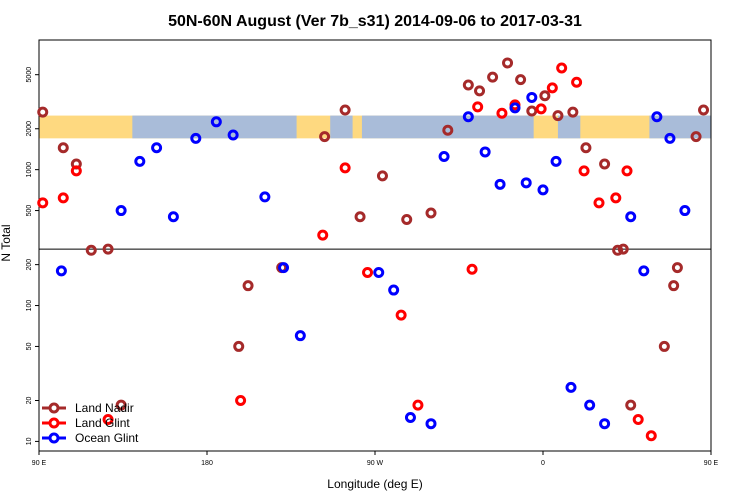  What do you see at coordinates (29, 211) in the screenshot?
I see `y-tick-label: 500` at bounding box center [29, 211].